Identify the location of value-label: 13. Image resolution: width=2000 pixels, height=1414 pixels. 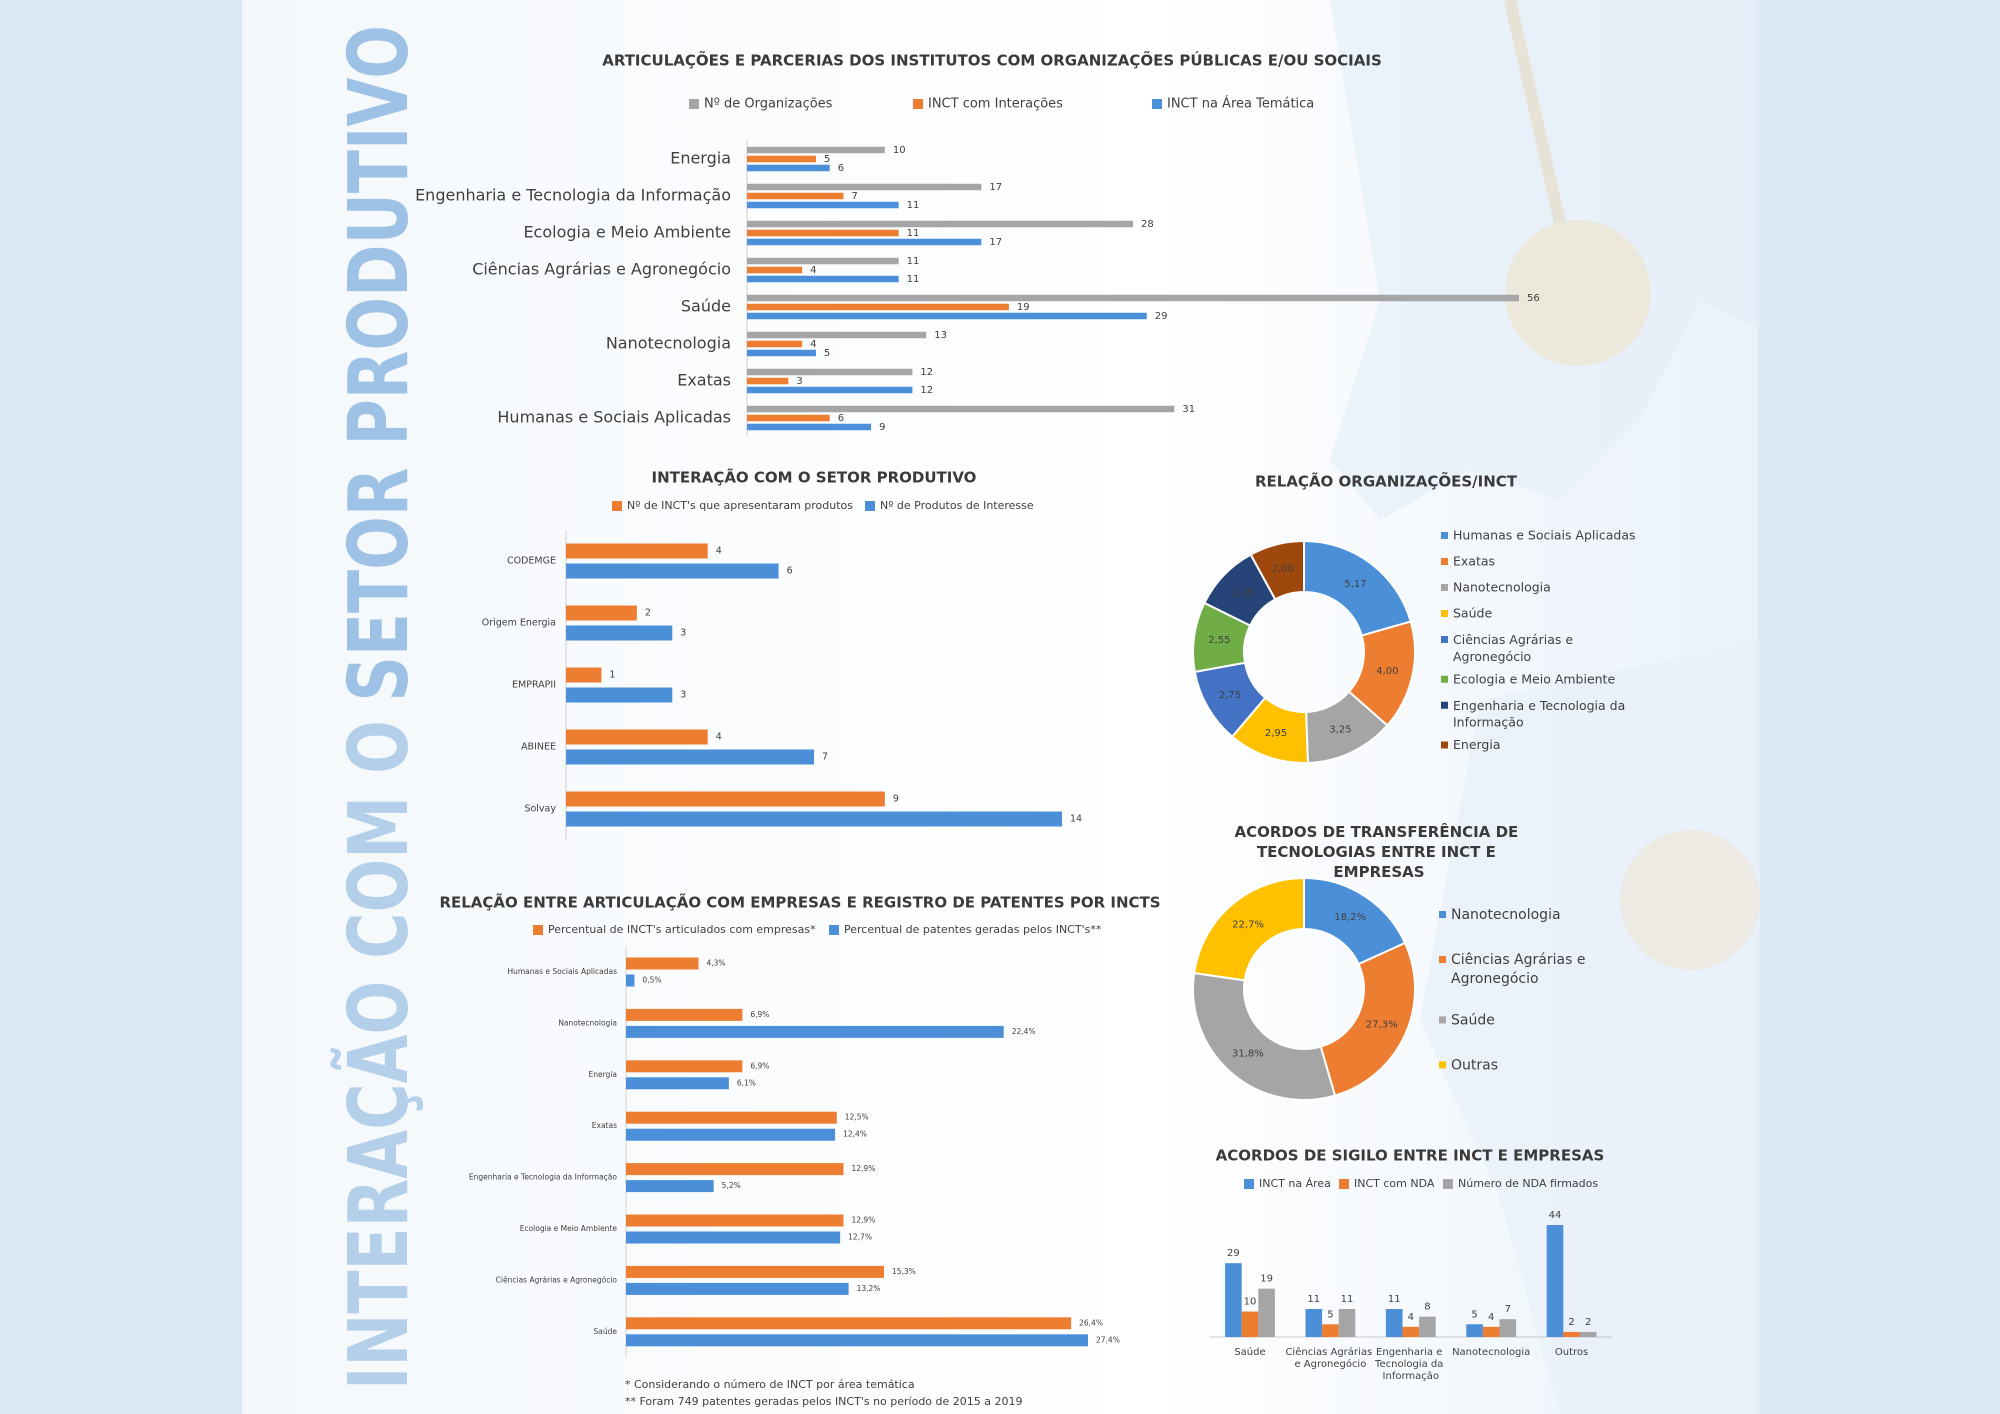
(940, 335).